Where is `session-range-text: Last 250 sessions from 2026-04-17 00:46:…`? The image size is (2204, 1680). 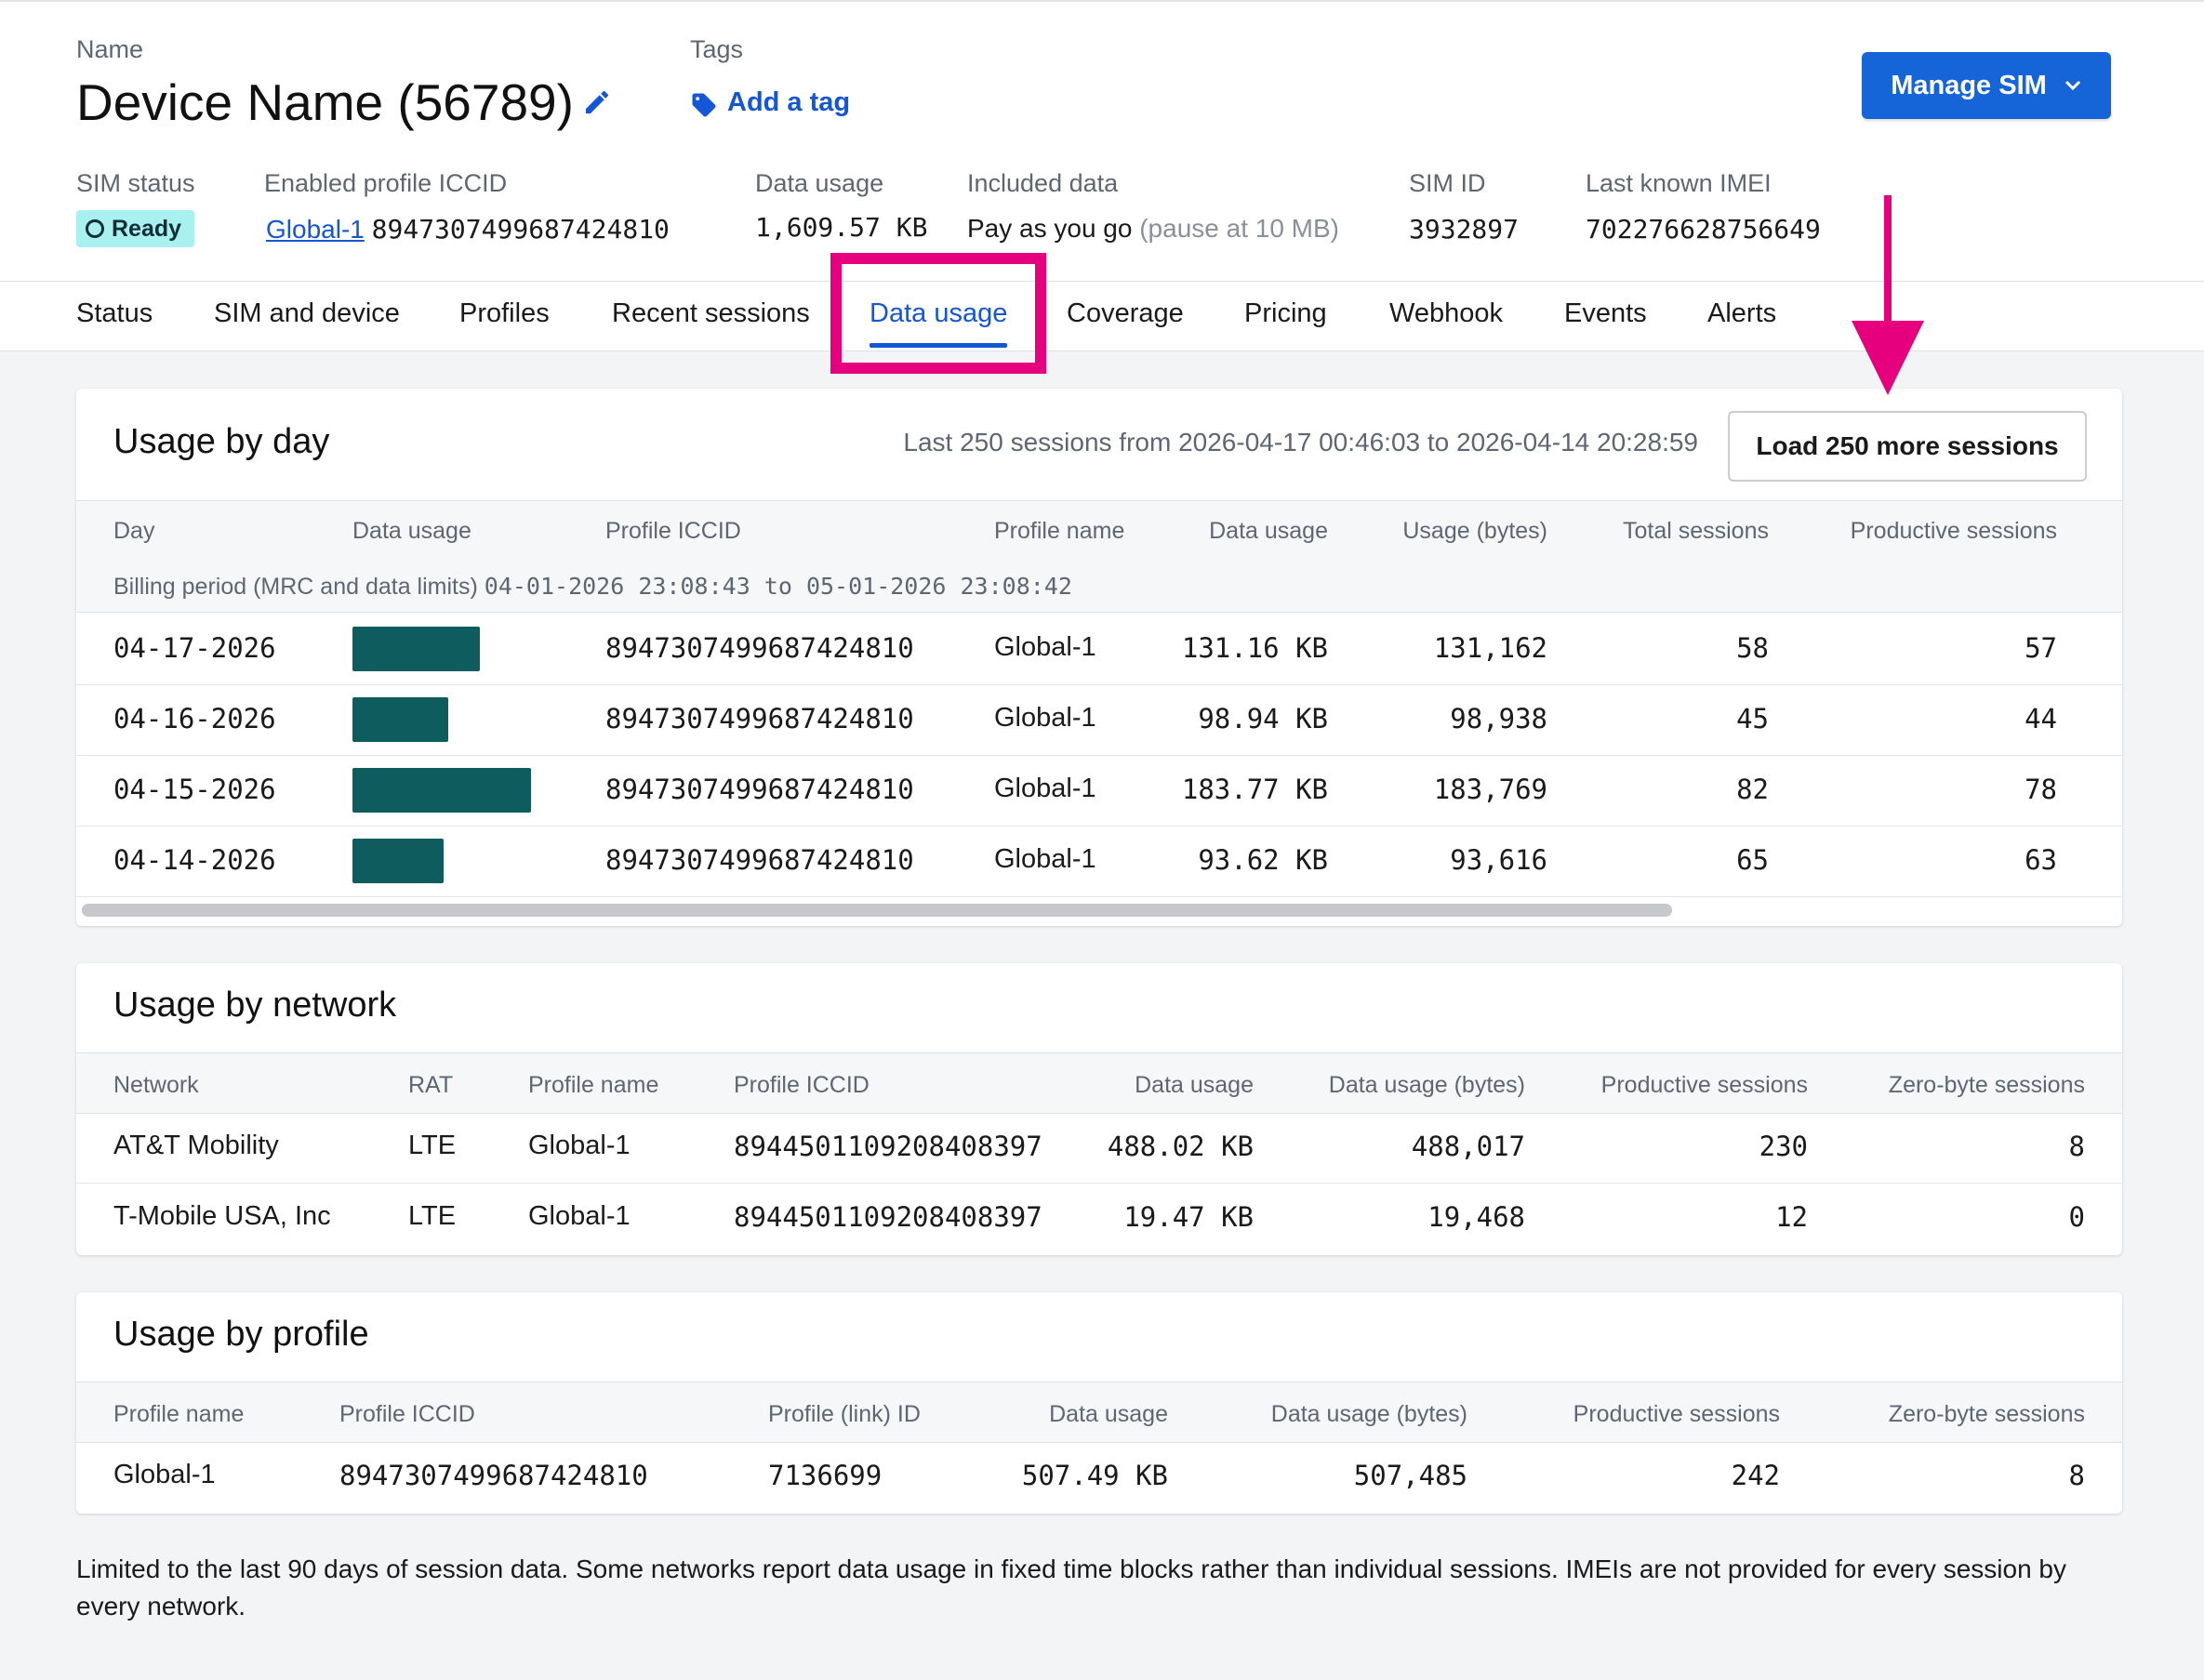
session-range-text: Last 250 sessions from 2026-04-17 00:46:… is located at coordinates (1300, 442).